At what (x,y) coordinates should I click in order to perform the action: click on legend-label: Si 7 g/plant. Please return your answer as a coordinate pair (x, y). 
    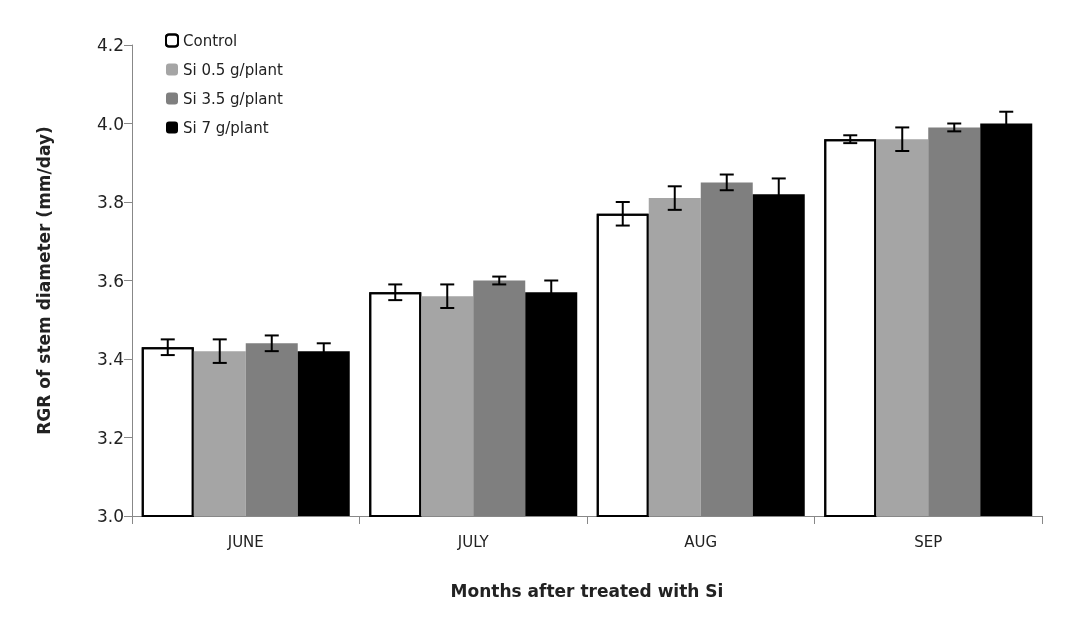
    Looking at the image, I should click on (226, 127).